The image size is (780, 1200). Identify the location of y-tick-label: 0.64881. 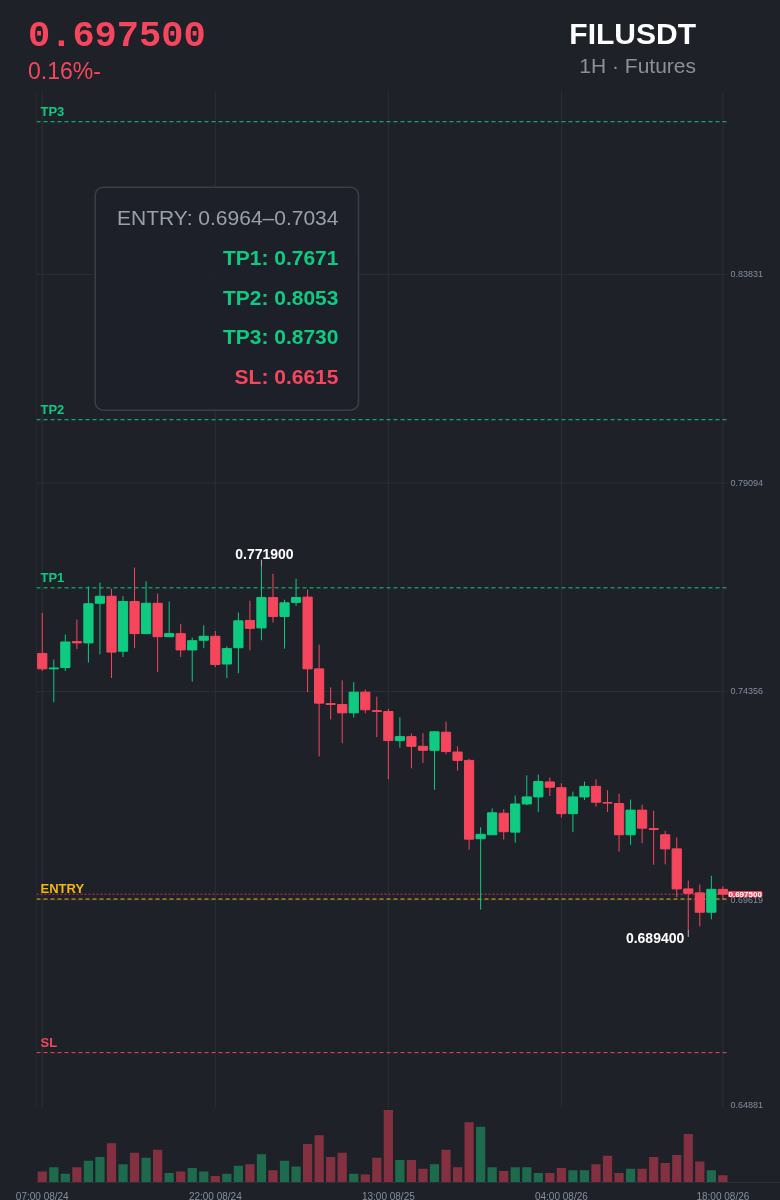
(747, 1104).